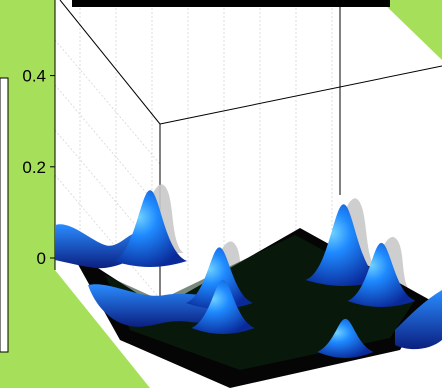  Describe the element at coordinates (345, 338) in the screenshot. I see `surface-peak-front-right` at that location.